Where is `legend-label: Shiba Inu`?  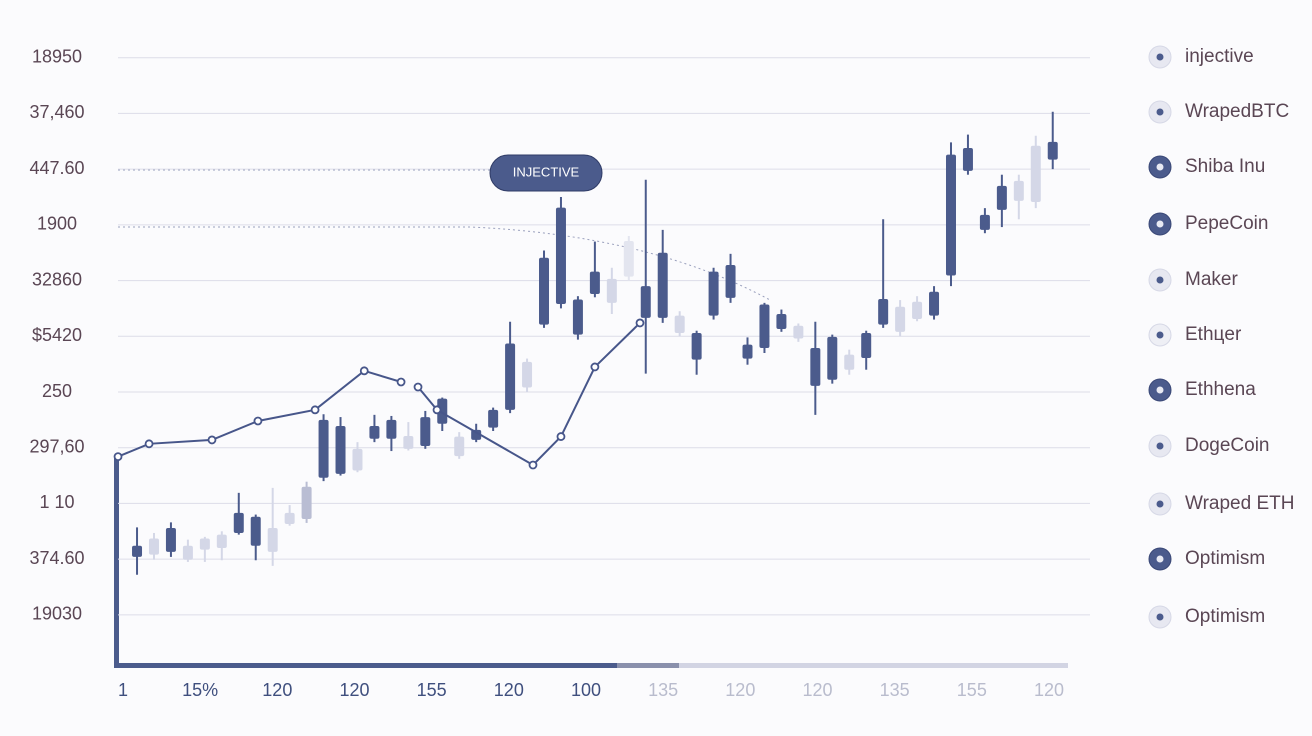 legend-label: Shiba Inu is located at coordinates (1225, 166).